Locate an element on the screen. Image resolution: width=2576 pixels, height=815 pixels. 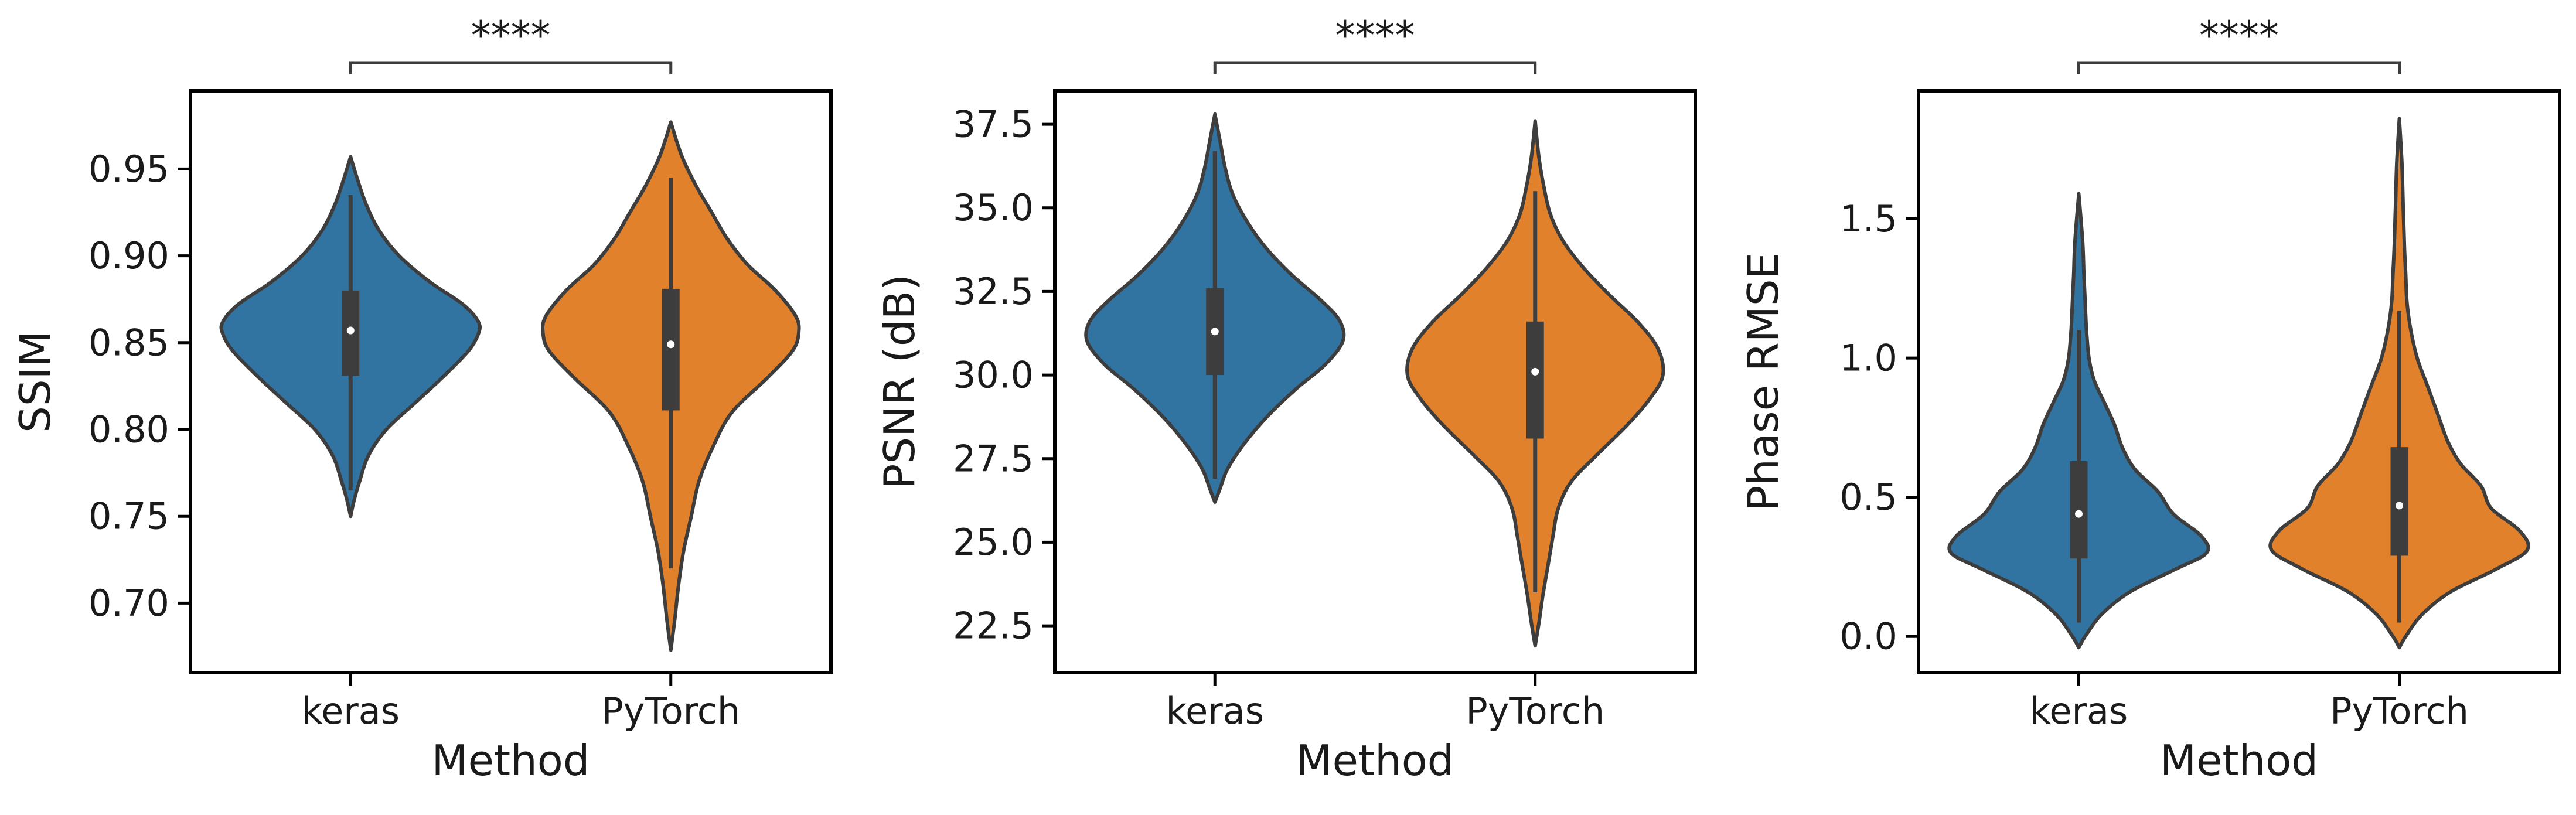
y-tick-label: 0.90 is located at coordinates (128, 255).